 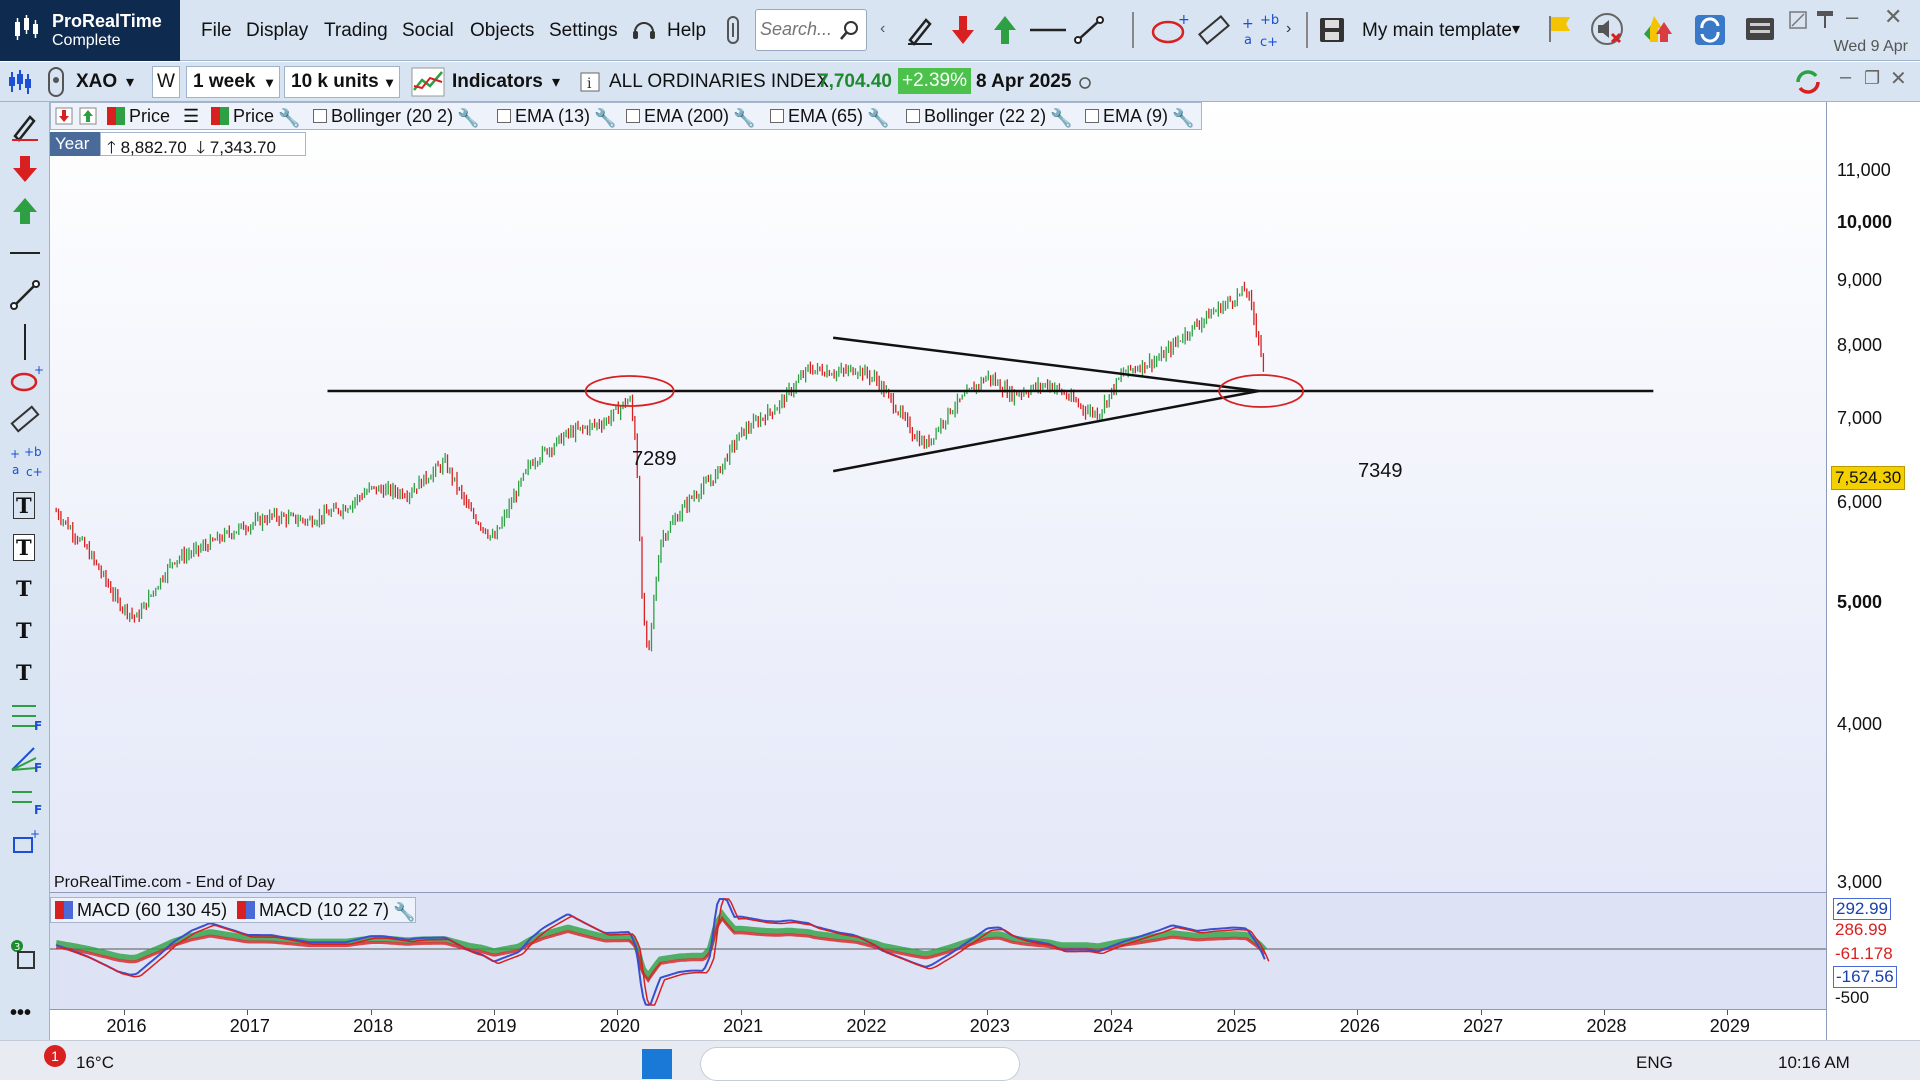 I want to click on text-tool-bold-icon: T, so click(x=24, y=630).